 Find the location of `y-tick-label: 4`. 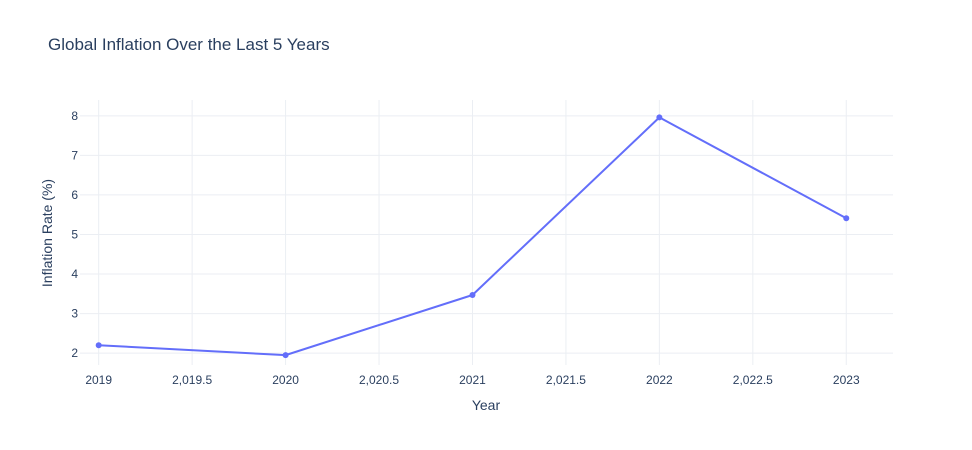

y-tick-label: 4 is located at coordinates (74, 274).